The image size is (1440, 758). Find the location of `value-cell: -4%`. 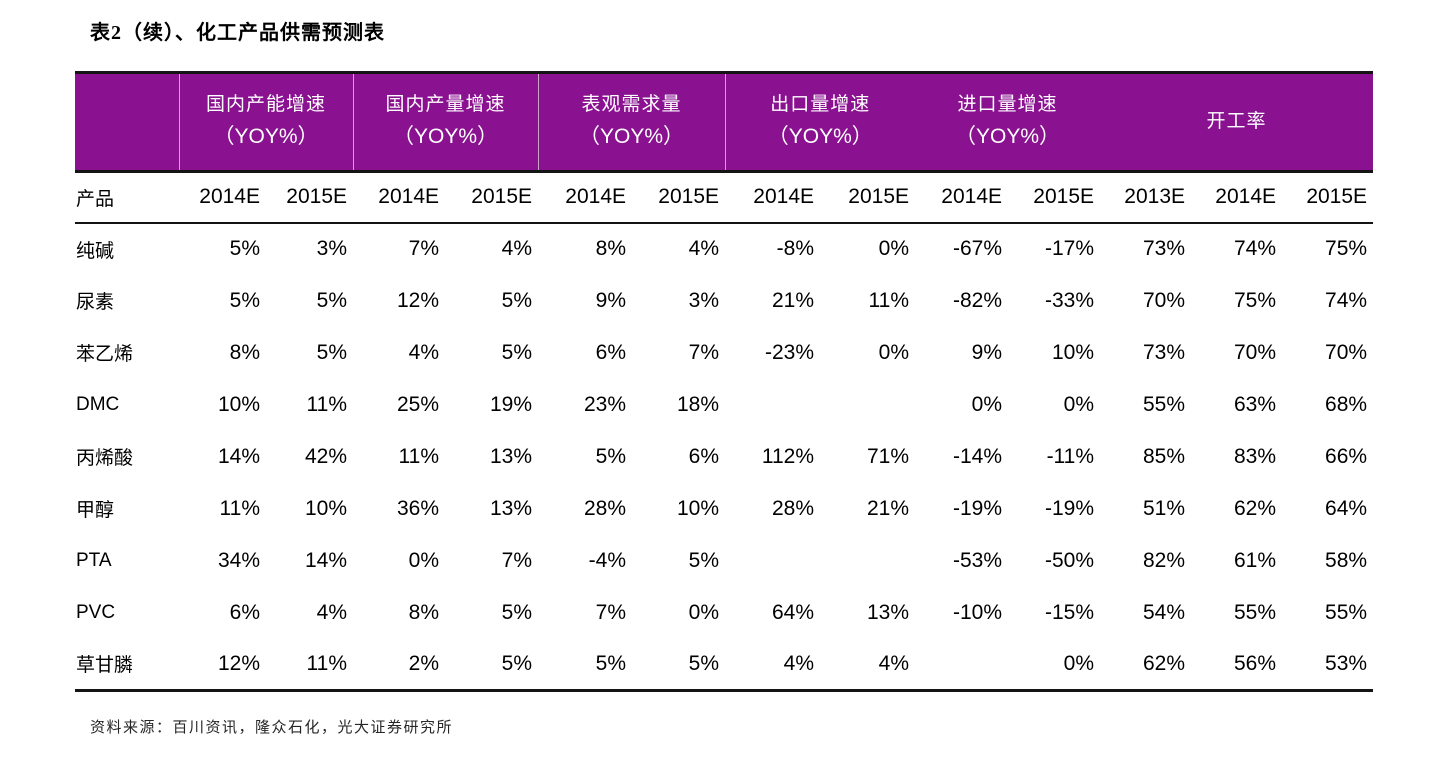

value-cell: -4% is located at coordinates (607, 560).